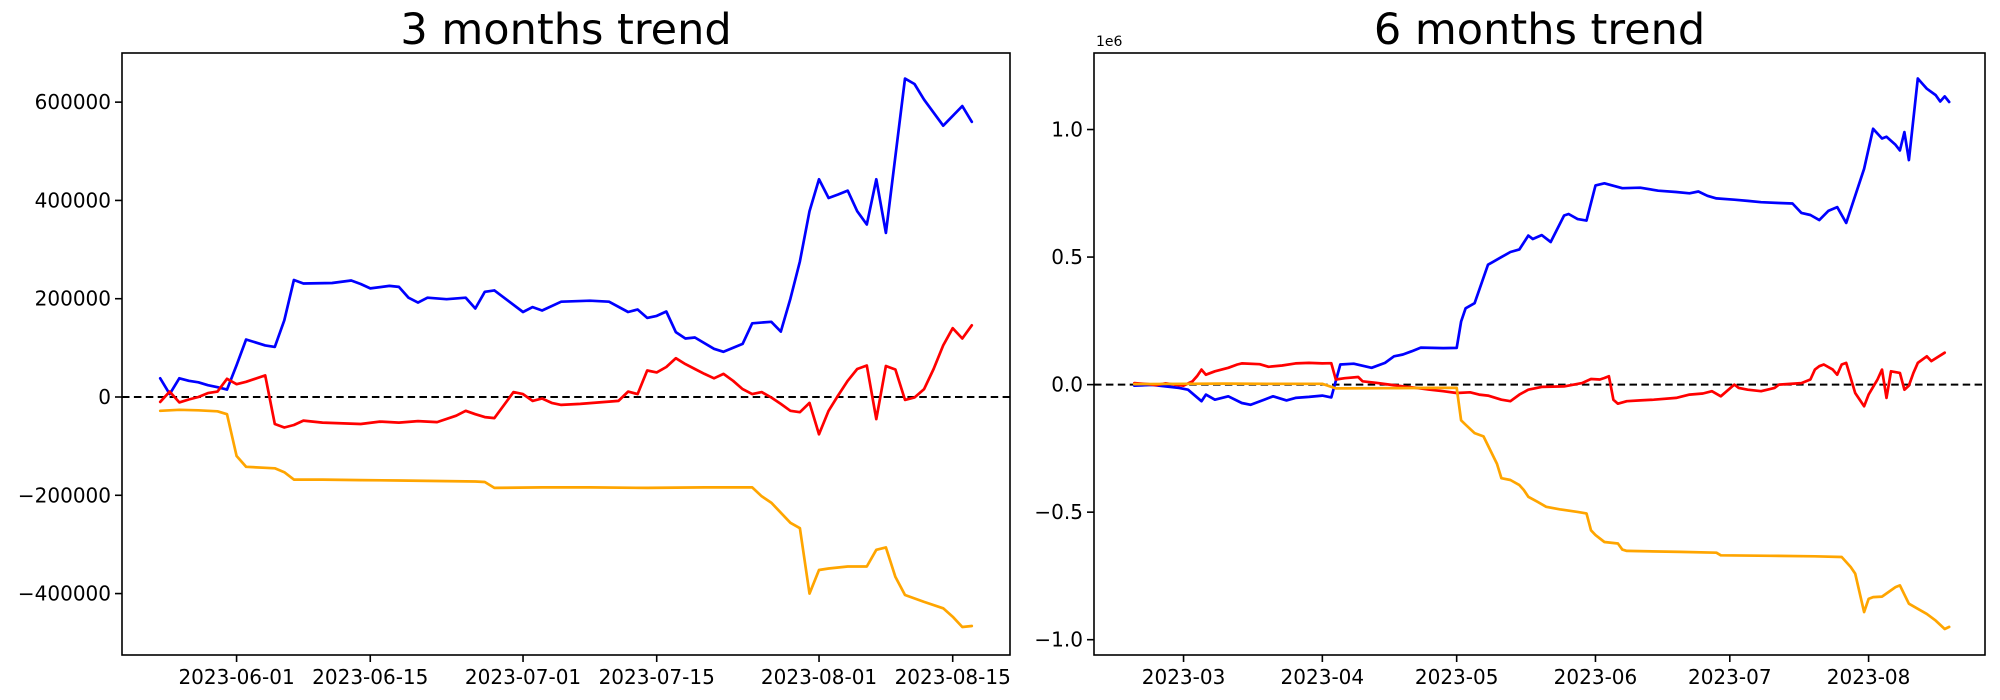 This screenshot has height=700, width=2000. What do you see at coordinates (819, 677) in the screenshot?
I see `x-tick-label: 2023-08-01` at bounding box center [819, 677].